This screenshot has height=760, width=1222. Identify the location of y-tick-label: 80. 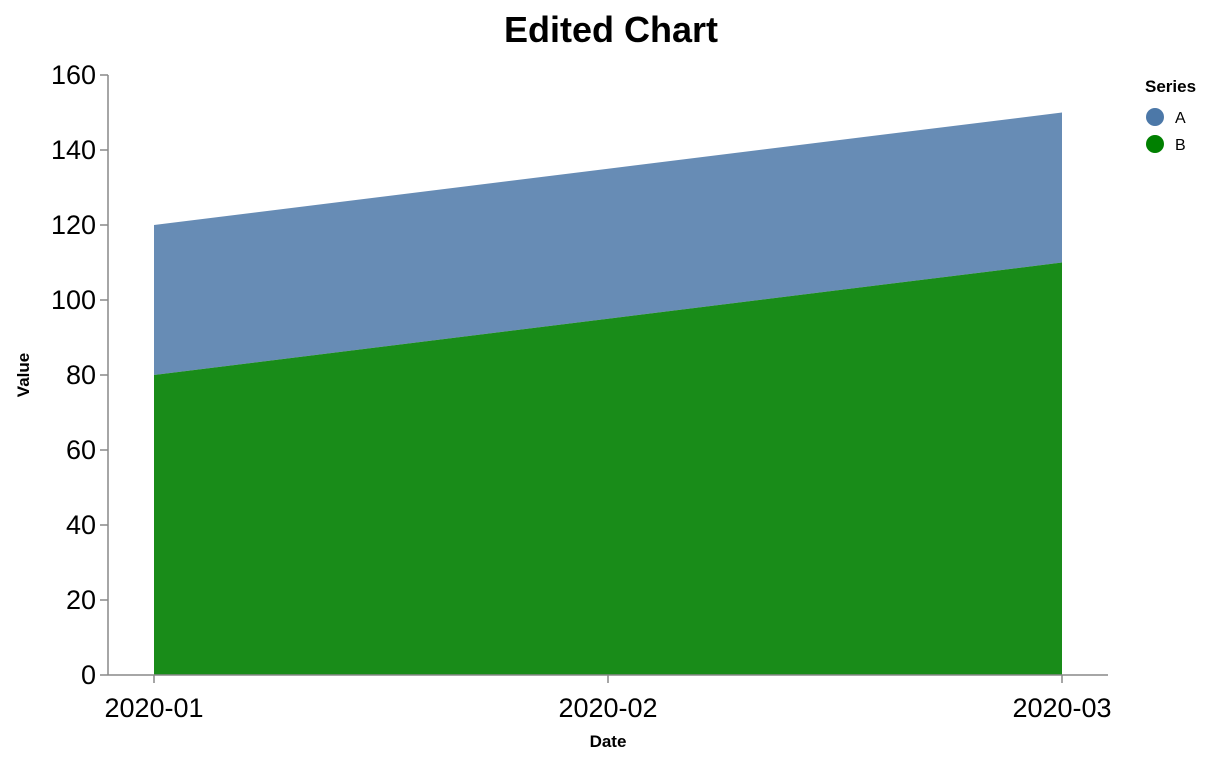
(81, 375).